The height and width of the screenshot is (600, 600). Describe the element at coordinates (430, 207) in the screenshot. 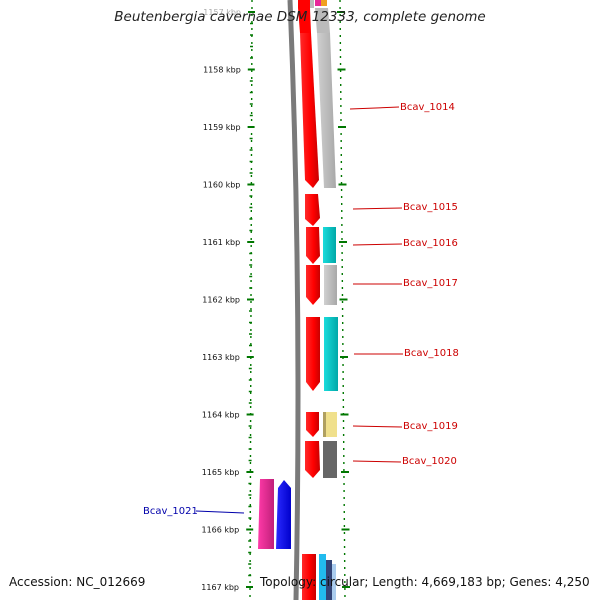

I see `label-bcav-1015: Bcav_1015` at that location.